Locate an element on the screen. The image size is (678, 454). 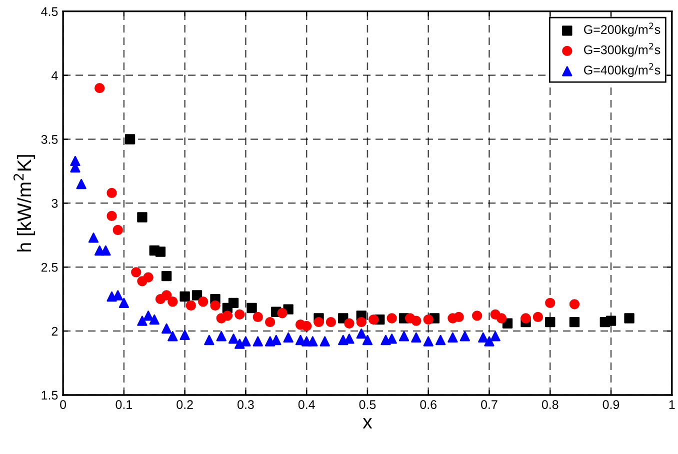
x-tick-label: 0.1 is located at coordinates (124, 405).